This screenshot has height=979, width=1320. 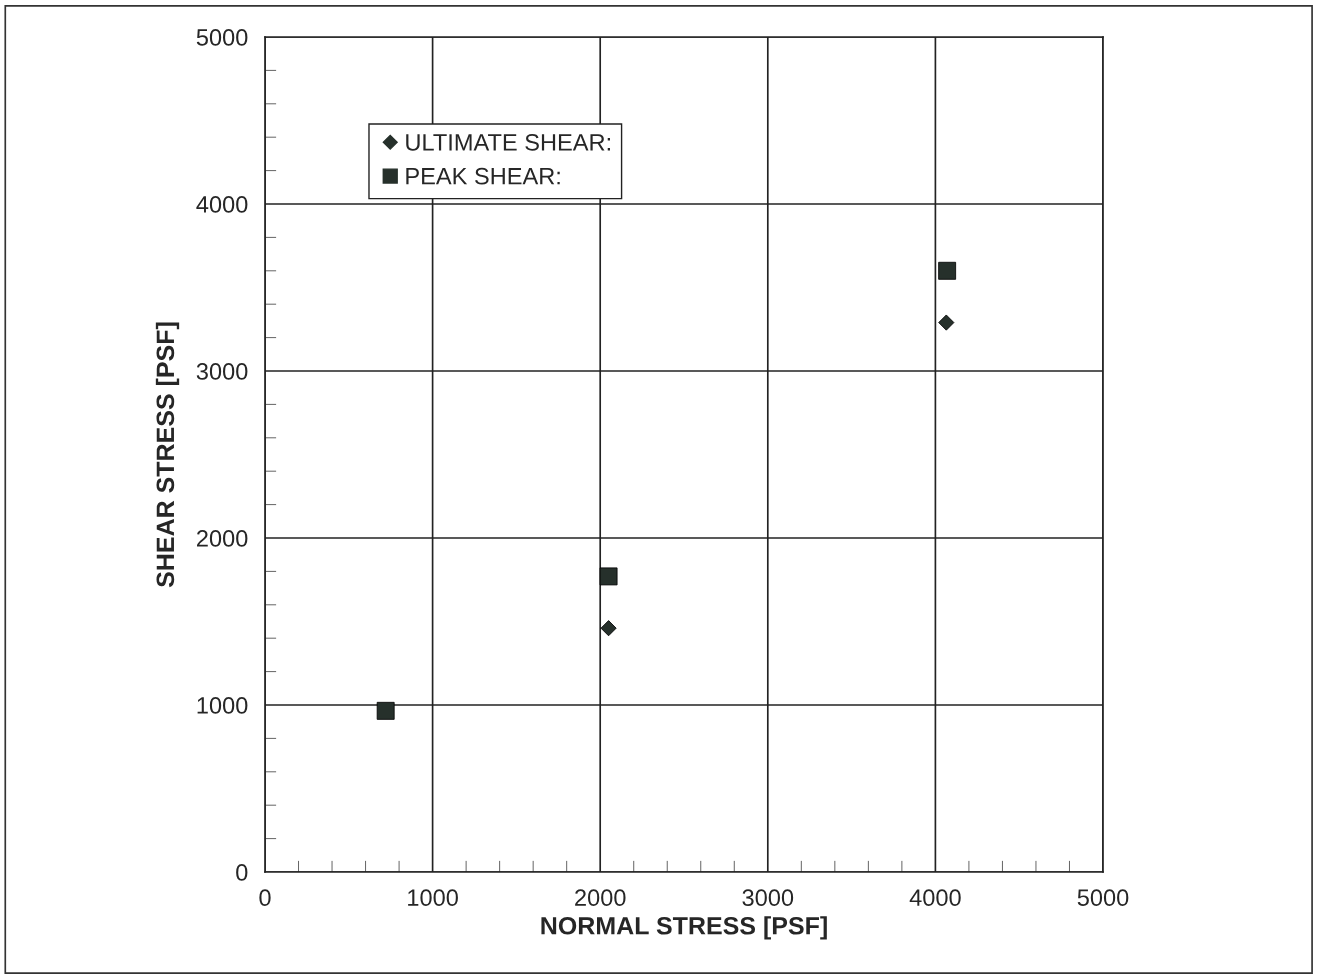 What do you see at coordinates (1103, 898) in the screenshot?
I see `x-tick-label: 5000` at bounding box center [1103, 898].